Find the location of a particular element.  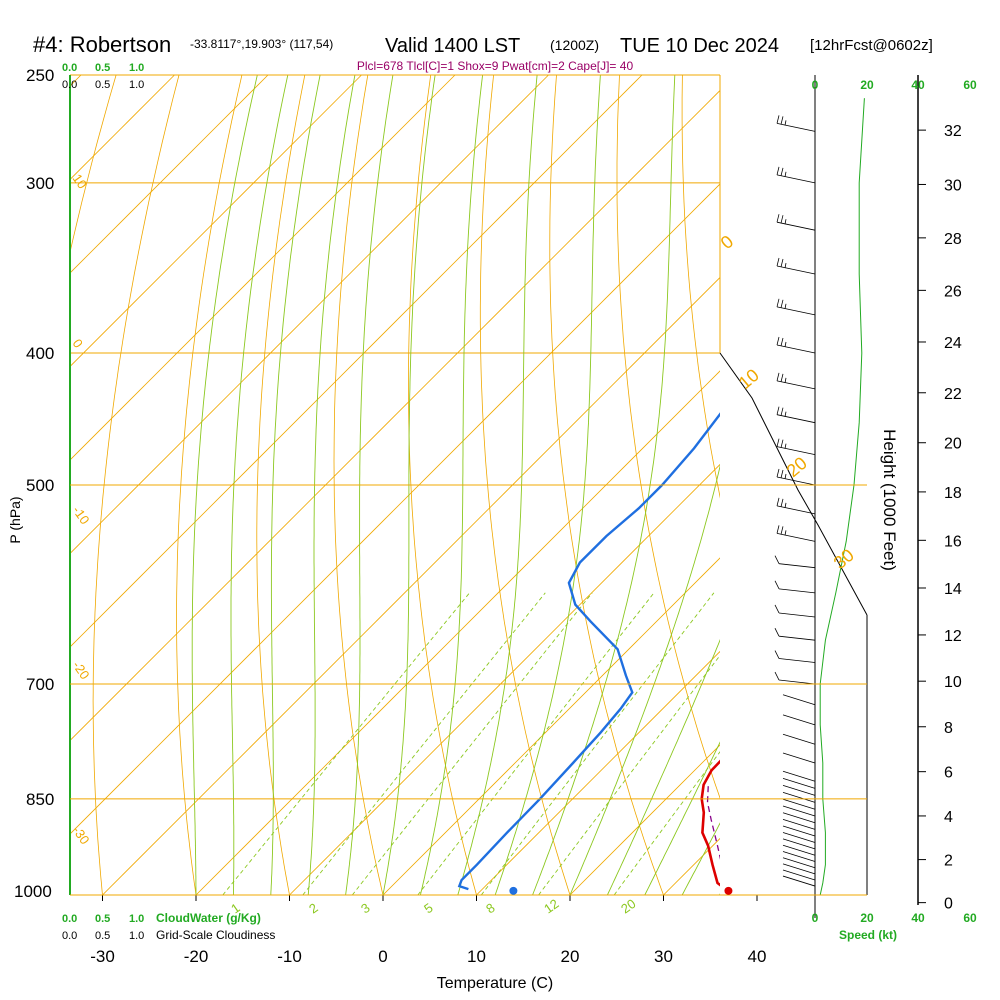

height-tick-label: 18 is located at coordinates (953, 493).